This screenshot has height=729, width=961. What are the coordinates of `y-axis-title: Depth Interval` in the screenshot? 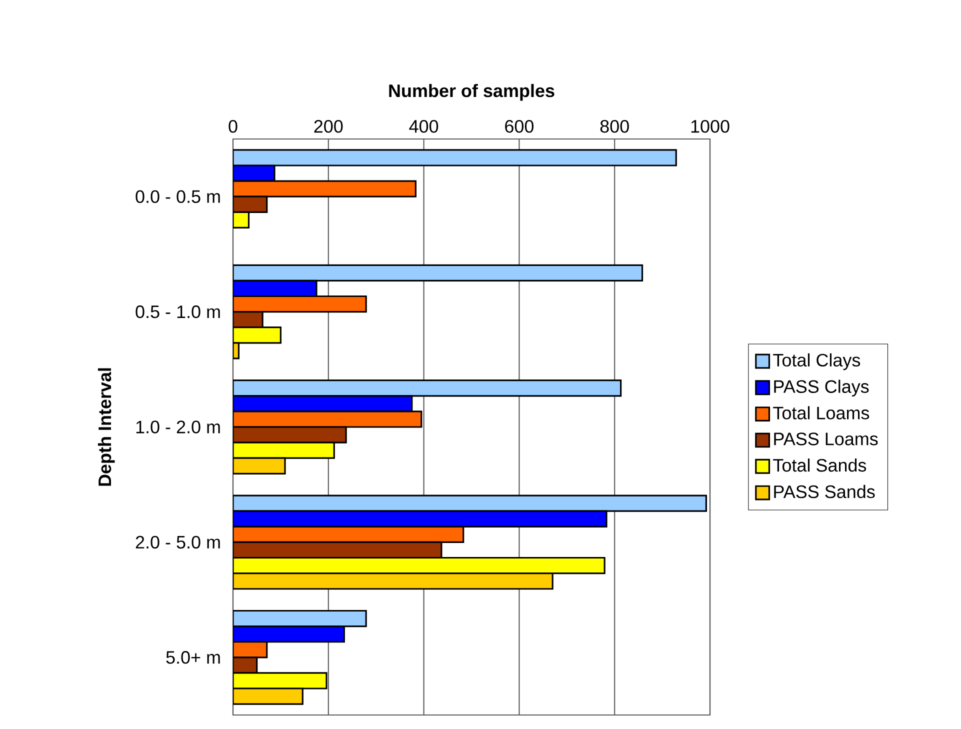 It's located at (106, 427).